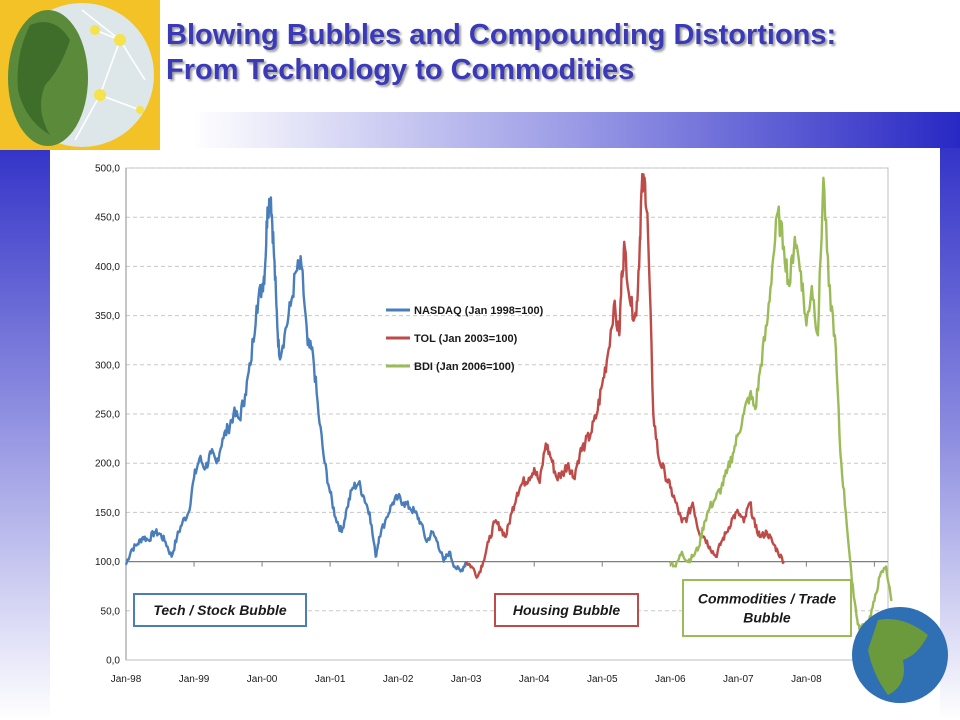 Image resolution: width=960 pixels, height=720 pixels. I want to click on y-tick-label: 450,0, so click(107, 218).